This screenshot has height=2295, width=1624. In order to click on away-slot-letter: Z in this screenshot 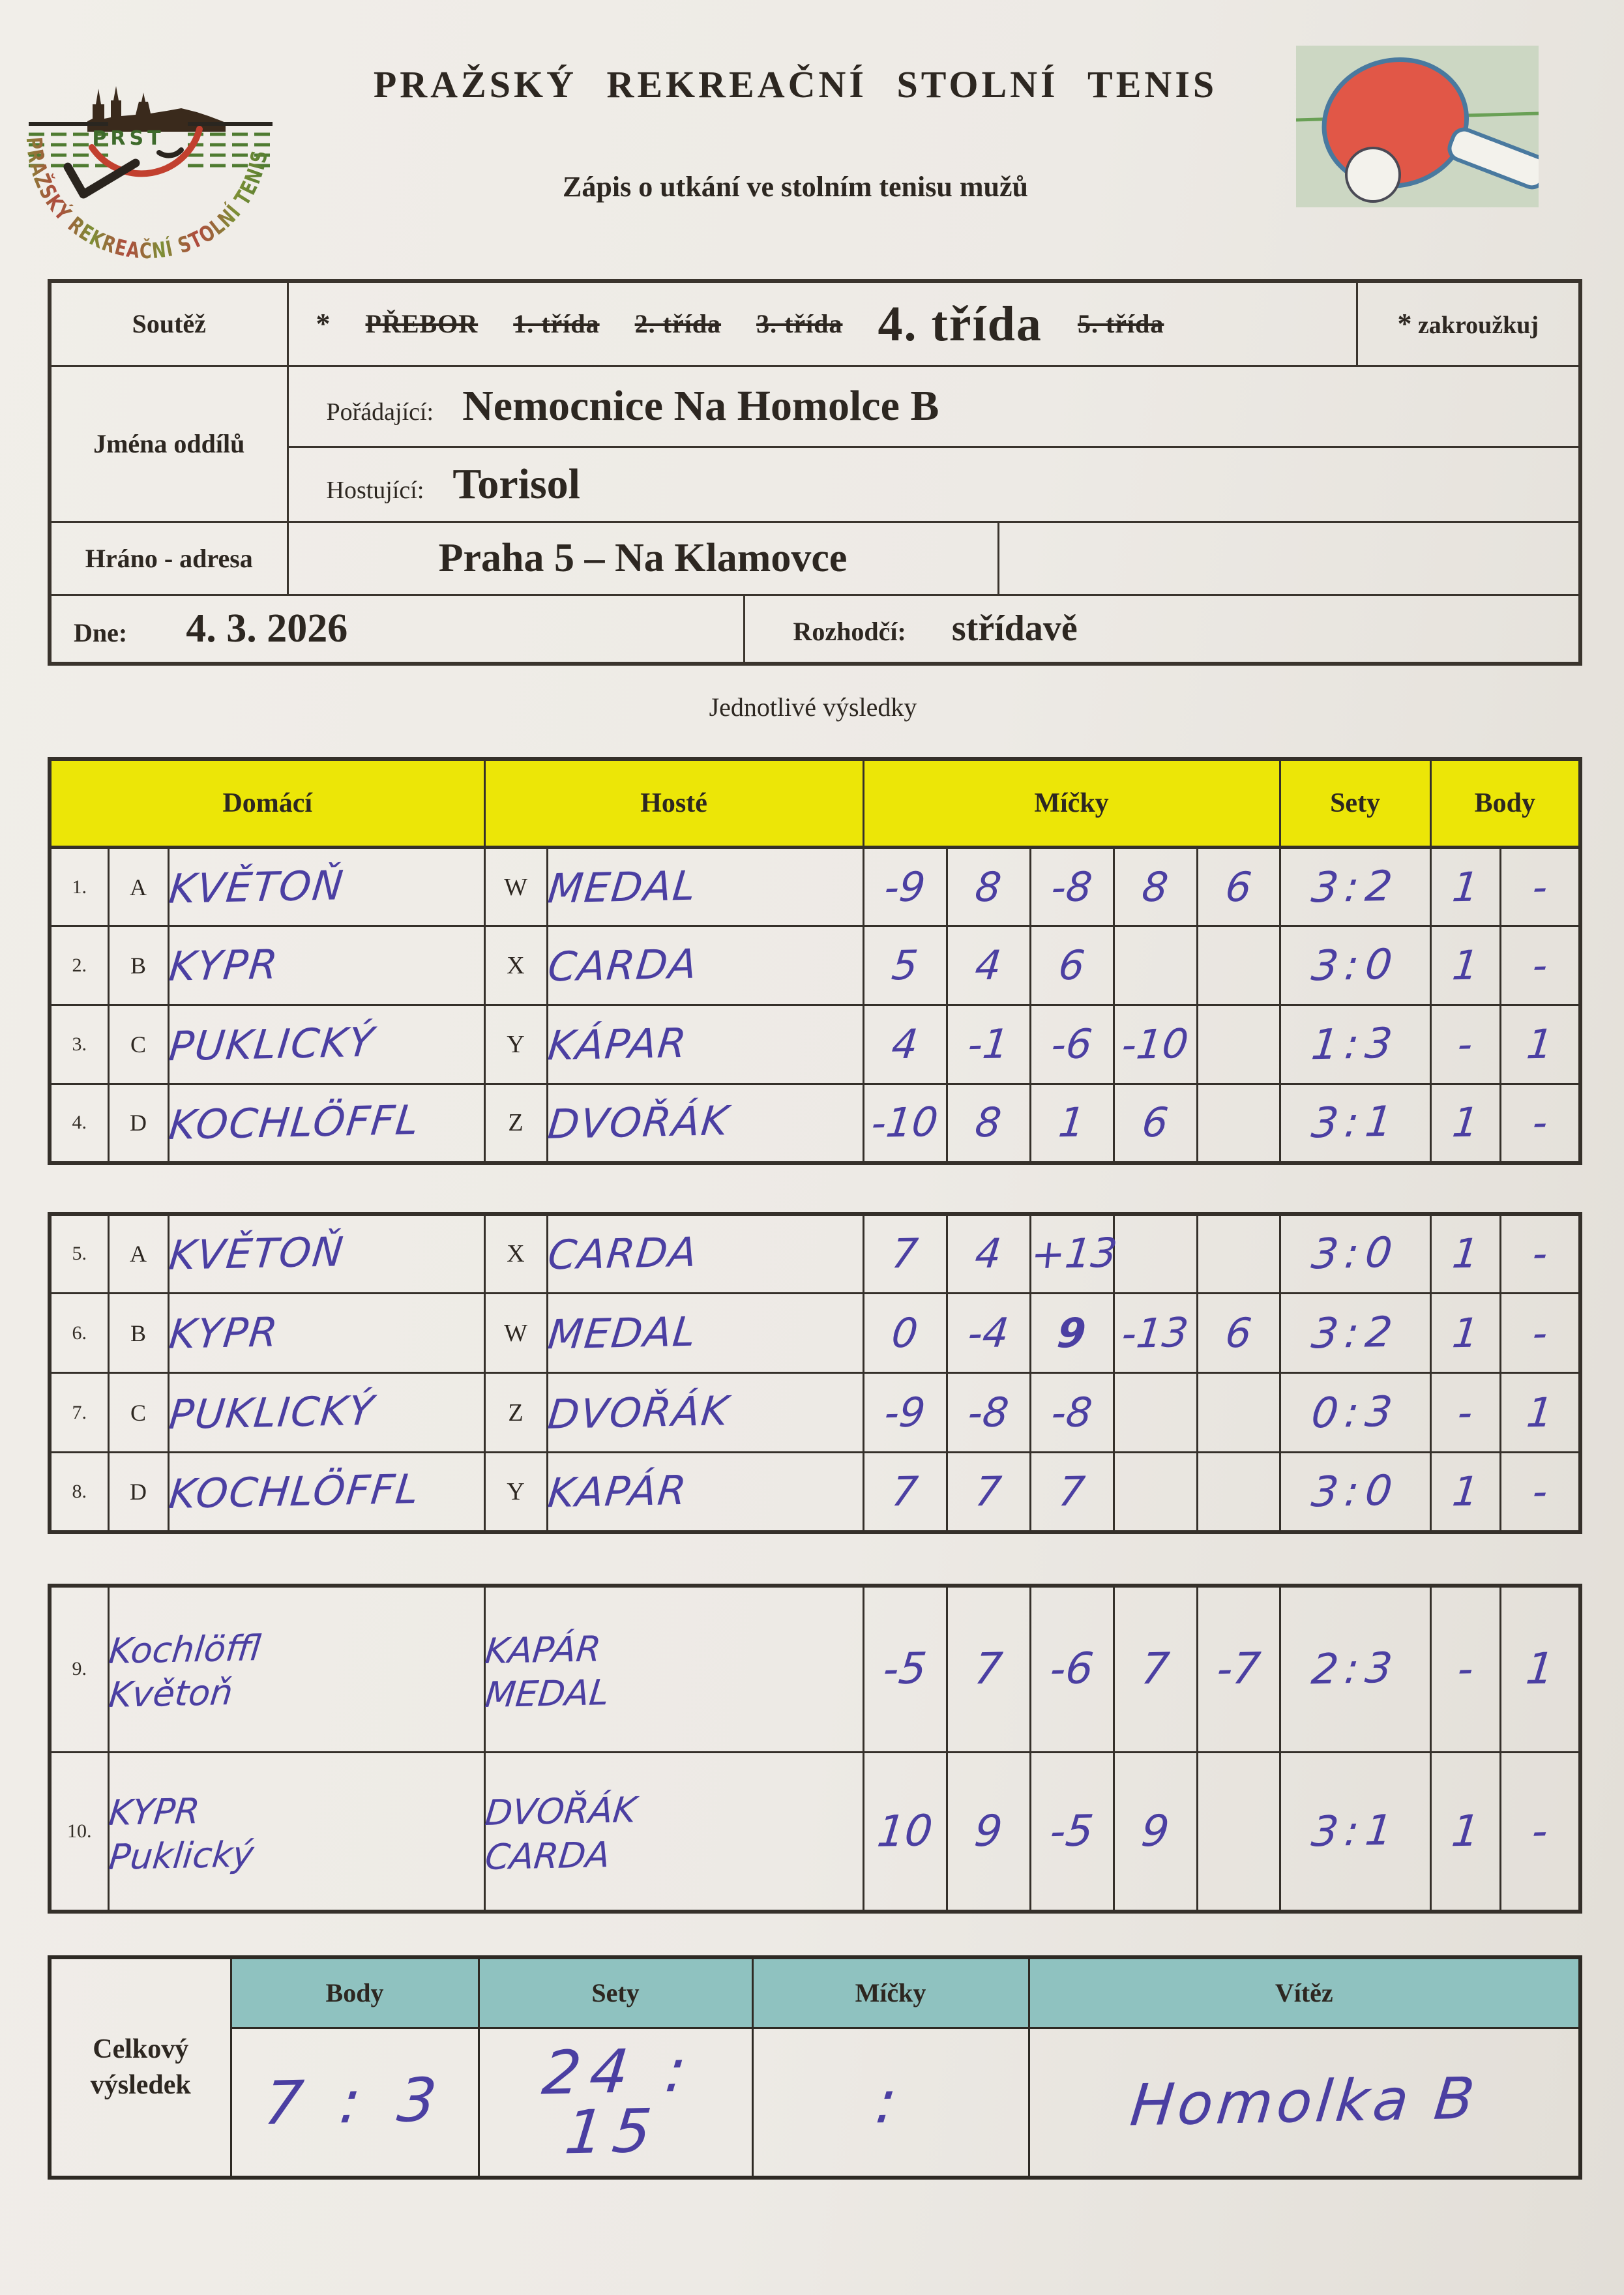, I will do `click(515, 1412)`.